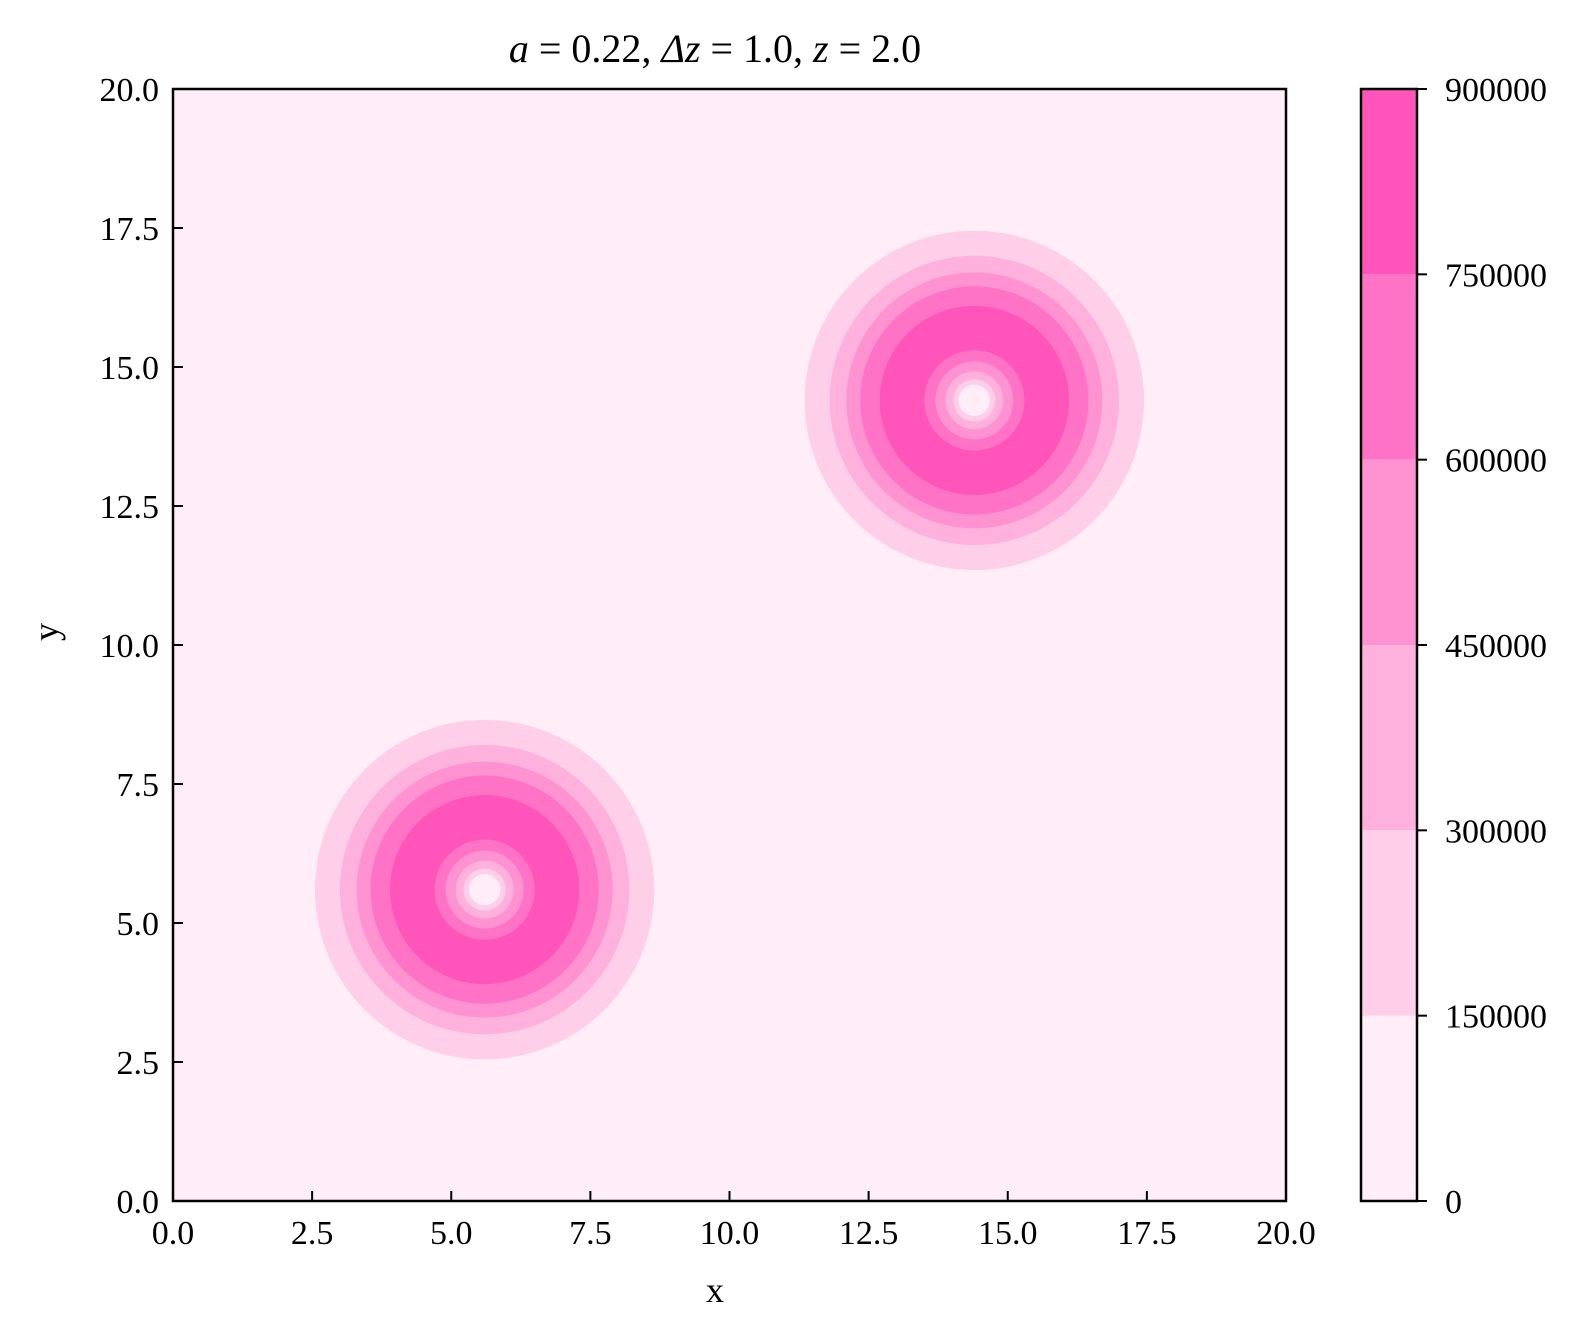 This screenshot has width=1594, height=1333. Describe the element at coordinates (130, 368) in the screenshot. I see `y-tick-label: 15.0` at that location.